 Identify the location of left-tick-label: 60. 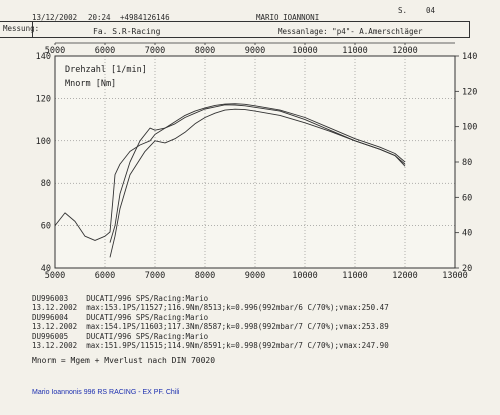
(46, 227).